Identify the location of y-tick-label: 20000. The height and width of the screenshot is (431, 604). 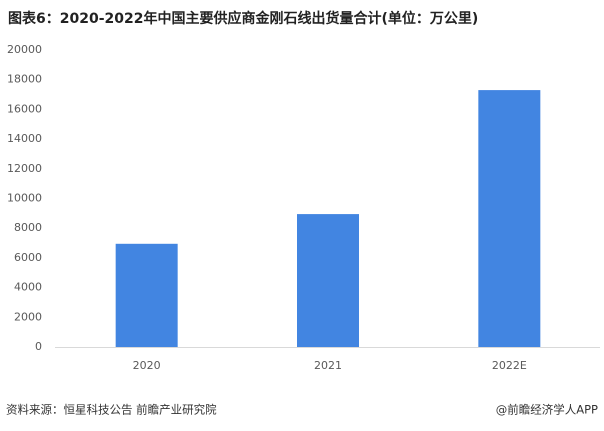
(24, 49).